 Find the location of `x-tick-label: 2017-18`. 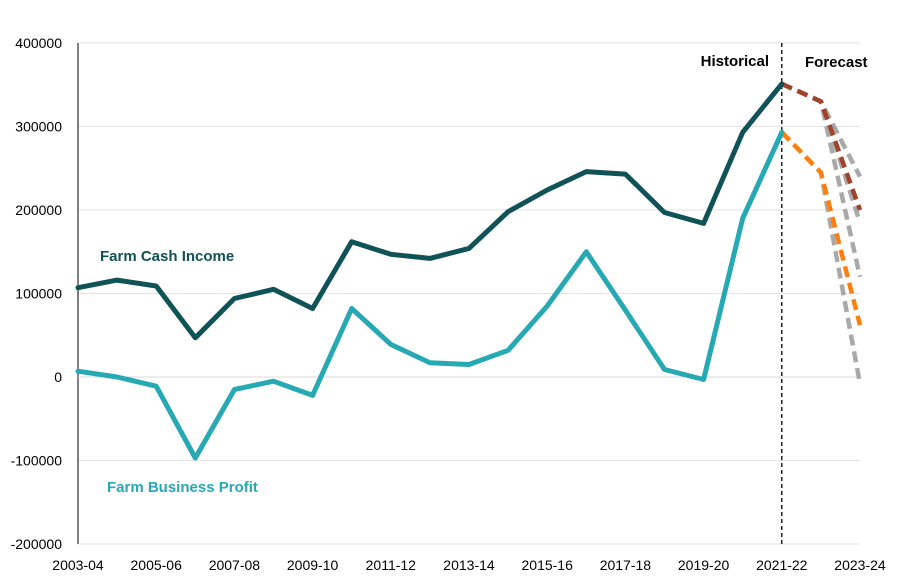

x-tick-label: 2017-18 is located at coordinates (626, 565).